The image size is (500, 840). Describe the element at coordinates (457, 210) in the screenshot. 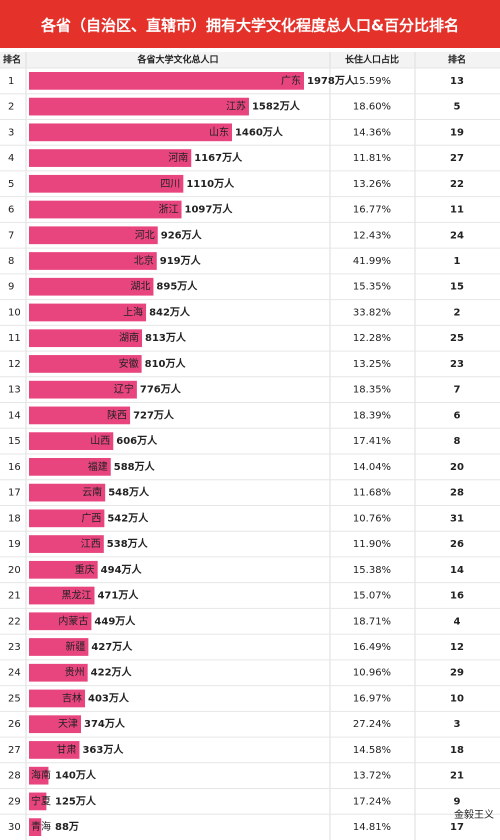

I see `share-rank: 11` at that location.